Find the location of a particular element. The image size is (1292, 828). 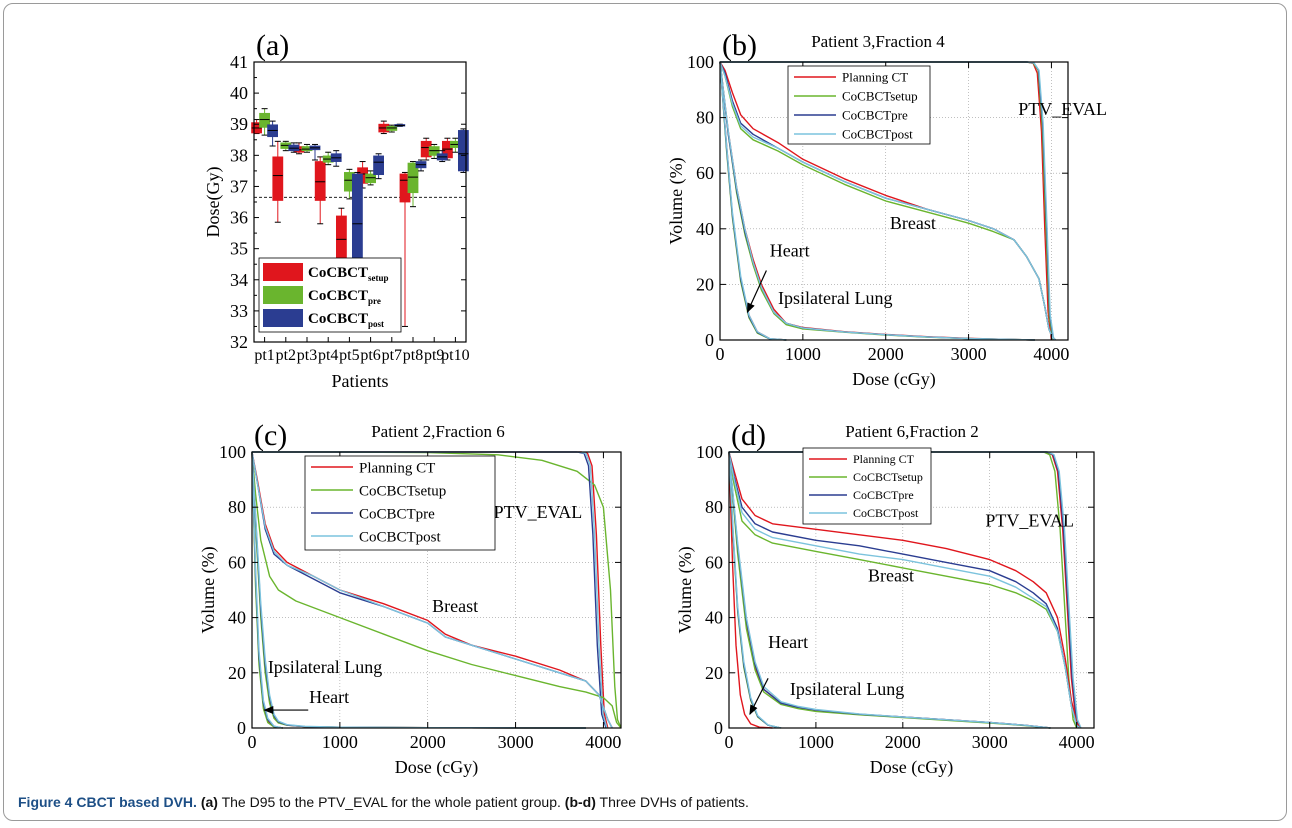

panel-c-x-axis-title: Dose (cGy) is located at coordinates (436, 767).